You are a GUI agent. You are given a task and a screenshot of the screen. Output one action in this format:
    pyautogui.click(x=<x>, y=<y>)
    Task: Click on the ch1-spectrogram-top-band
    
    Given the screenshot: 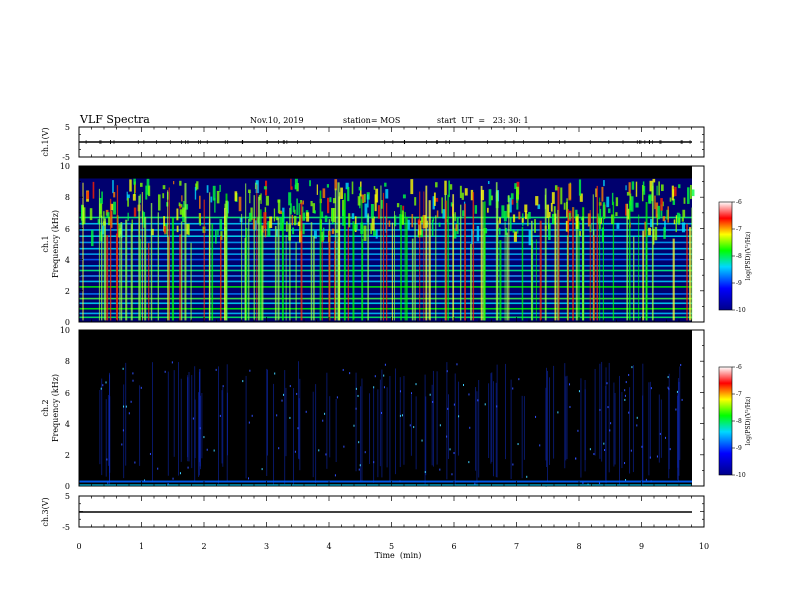 What is the action you would take?
    pyautogui.click(x=385, y=172)
    